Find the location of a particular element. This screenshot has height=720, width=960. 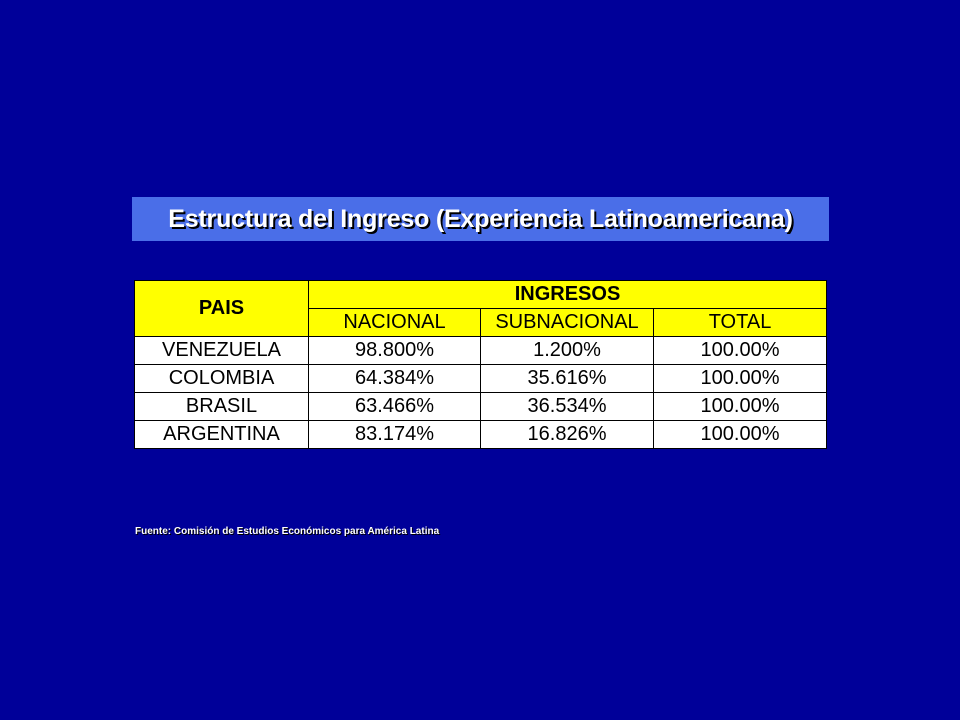

cell-subnacional: 16.826% is located at coordinates (567, 434).